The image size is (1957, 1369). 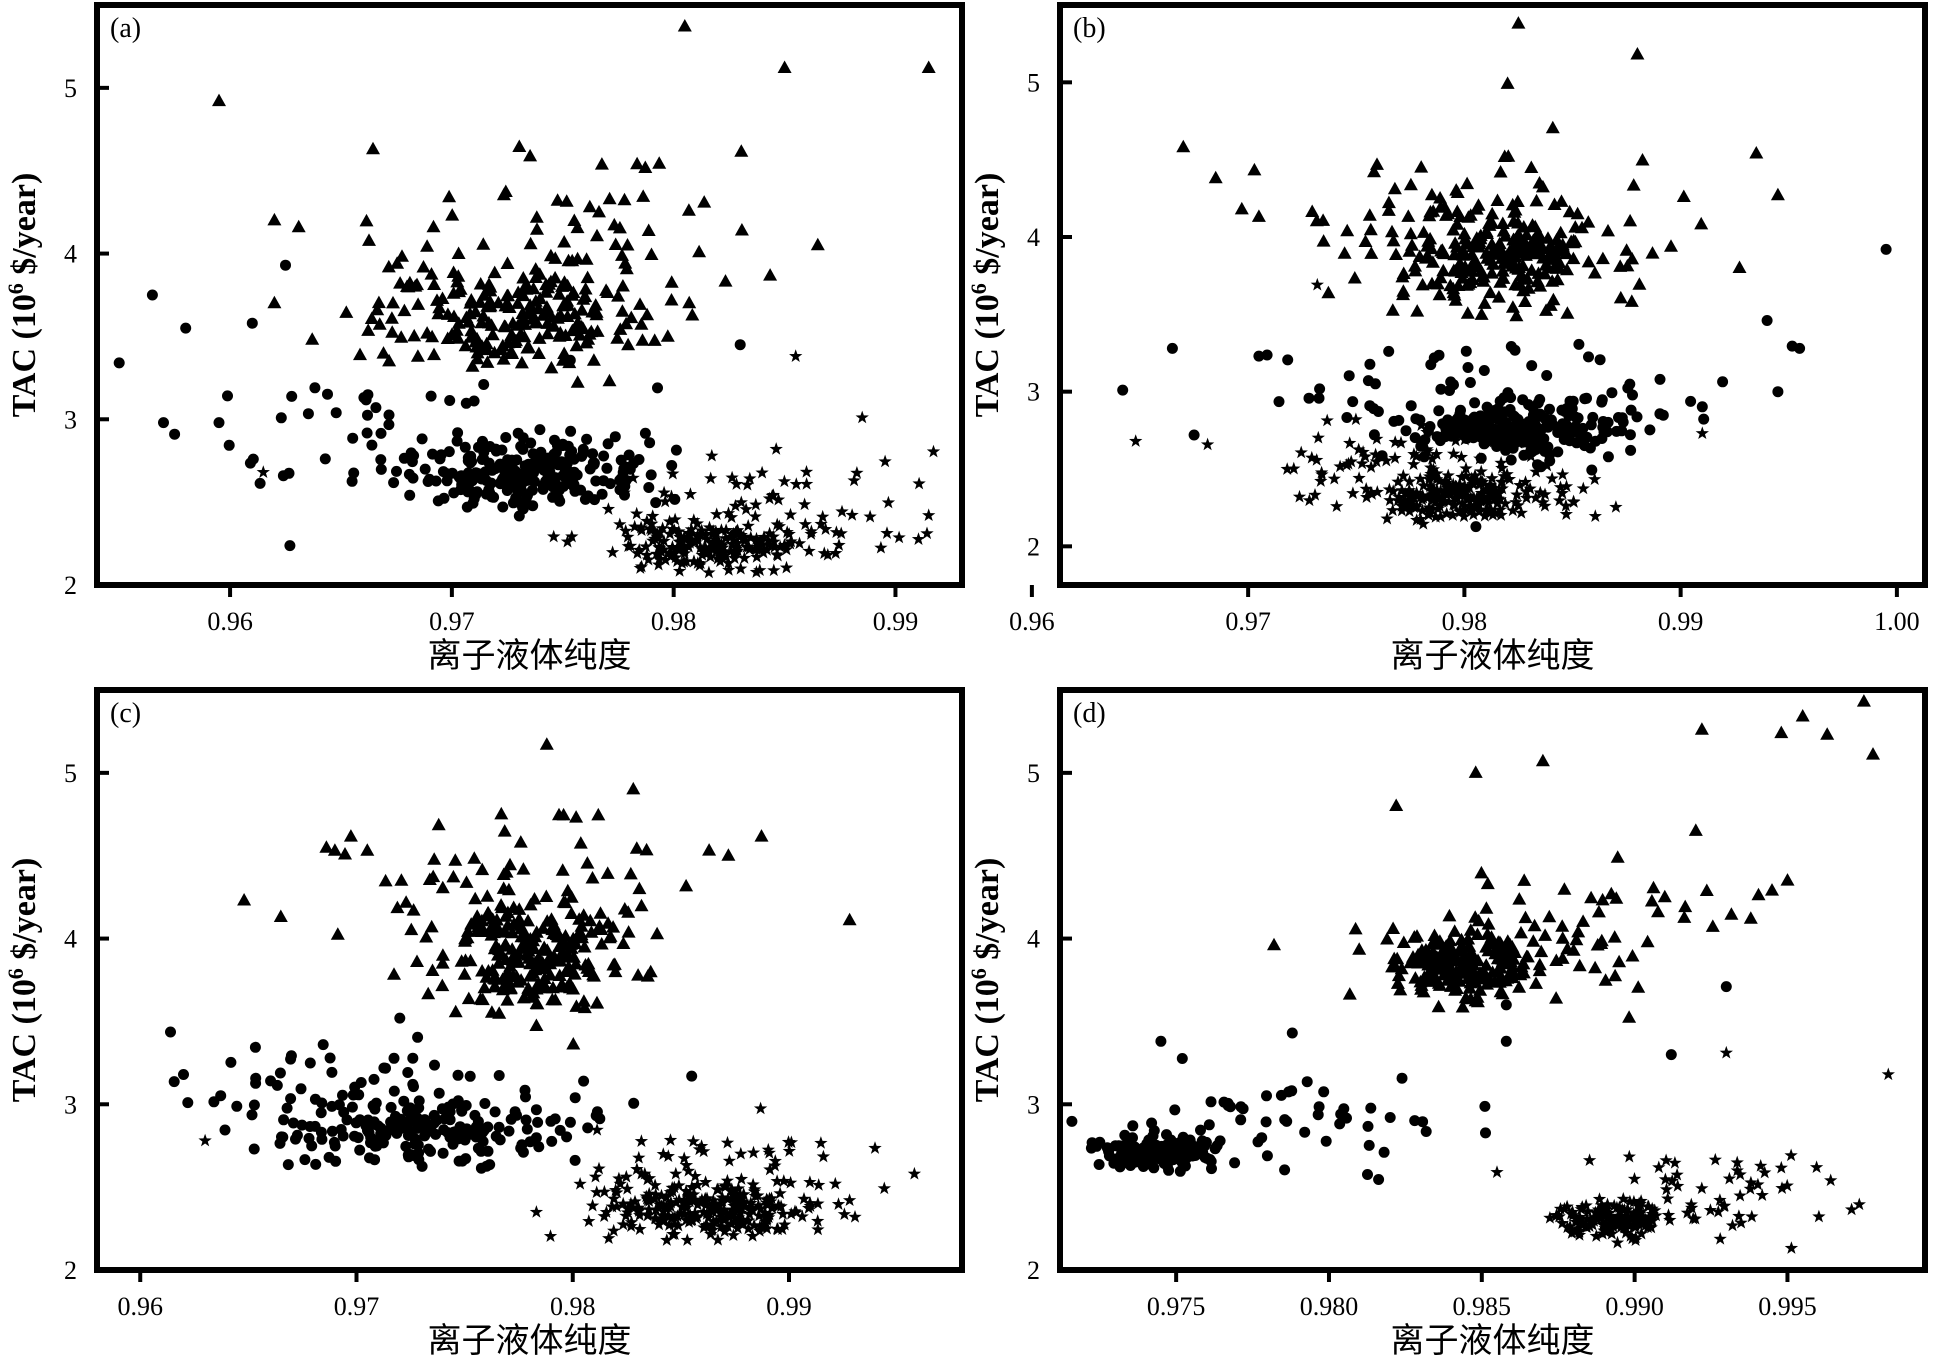 What do you see at coordinates (1032, 621) in the screenshot?
I see `x-tick-label: 0.96` at bounding box center [1032, 621].